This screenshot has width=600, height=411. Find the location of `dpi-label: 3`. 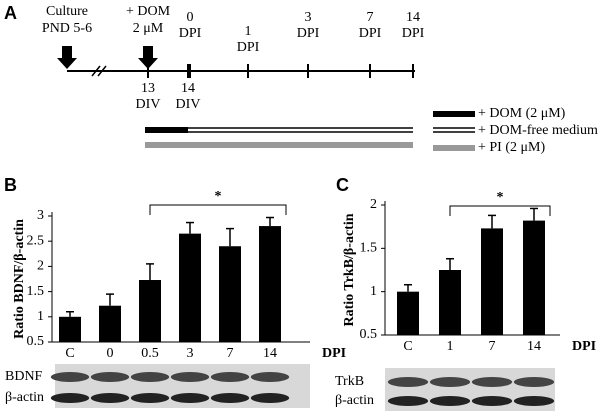

dpi-label: 3 is located at coordinates (308, 17).